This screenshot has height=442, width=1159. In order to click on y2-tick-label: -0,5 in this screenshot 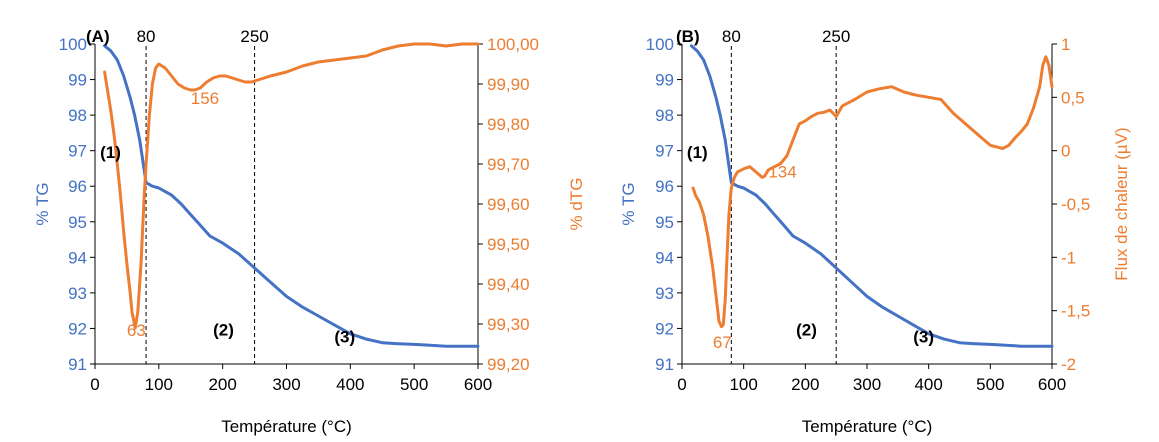, I will do `click(1075, 204)`.